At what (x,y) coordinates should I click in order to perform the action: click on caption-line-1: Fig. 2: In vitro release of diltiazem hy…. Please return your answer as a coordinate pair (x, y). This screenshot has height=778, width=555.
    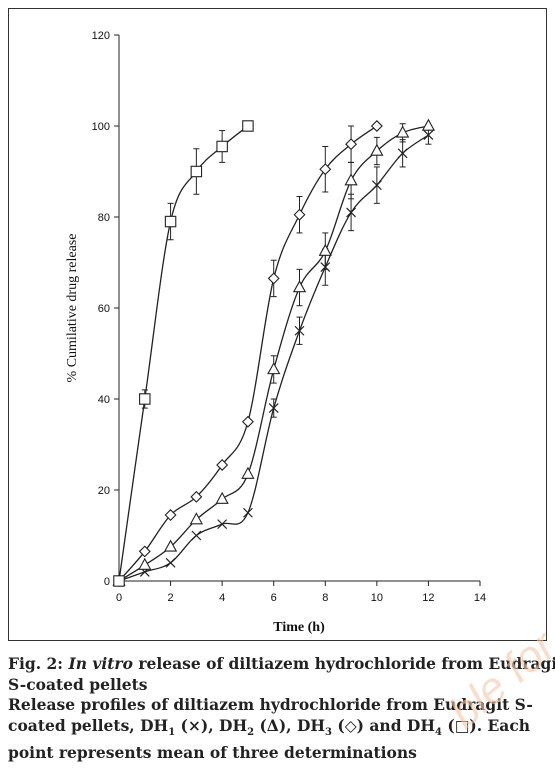
    Looking at the image, I should click on (281, 664).